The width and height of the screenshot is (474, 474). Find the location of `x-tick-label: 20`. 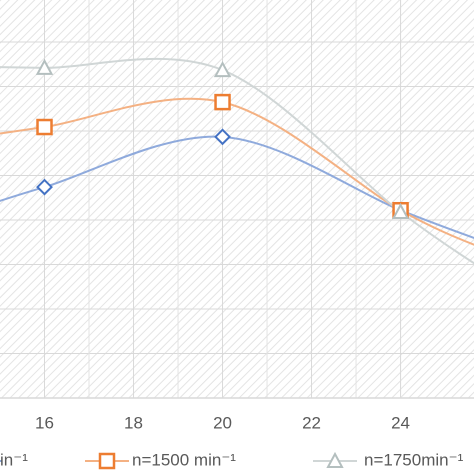

x-tick-label: 20 is located at coordinates (222, 422).